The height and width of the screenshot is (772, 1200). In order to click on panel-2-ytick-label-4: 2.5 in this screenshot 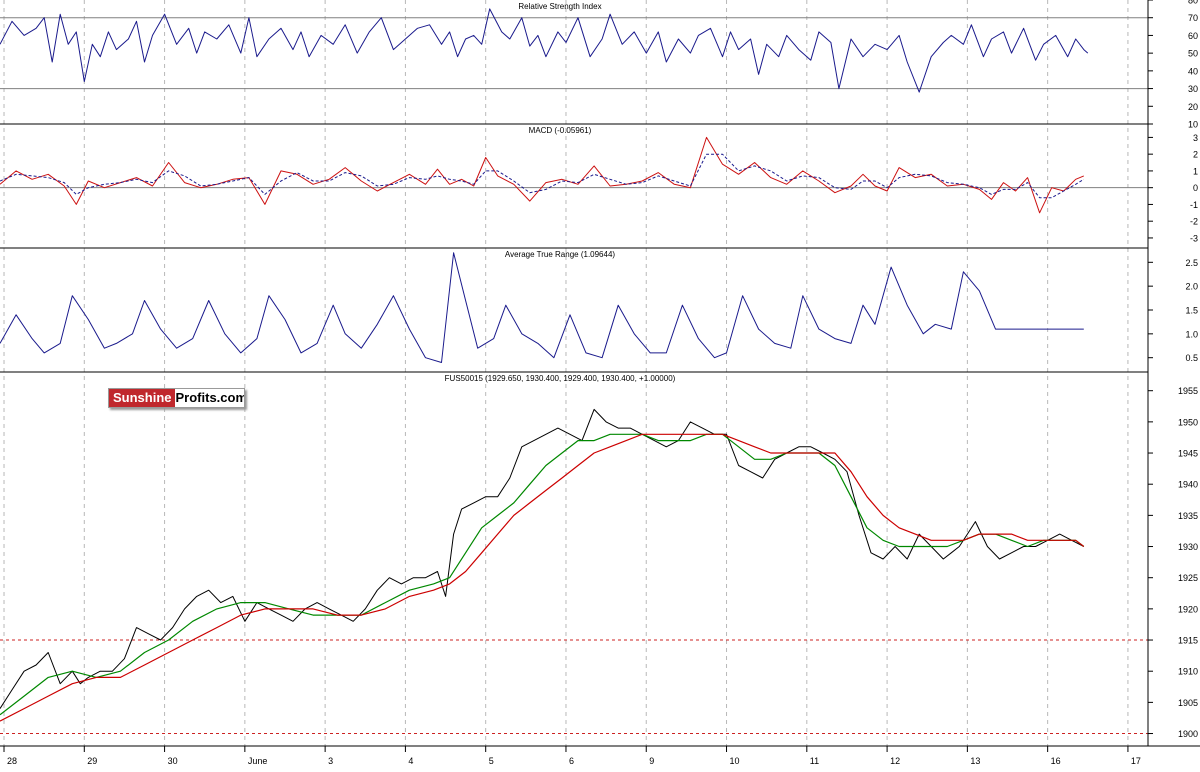, I will do `click(1191, 263)`.